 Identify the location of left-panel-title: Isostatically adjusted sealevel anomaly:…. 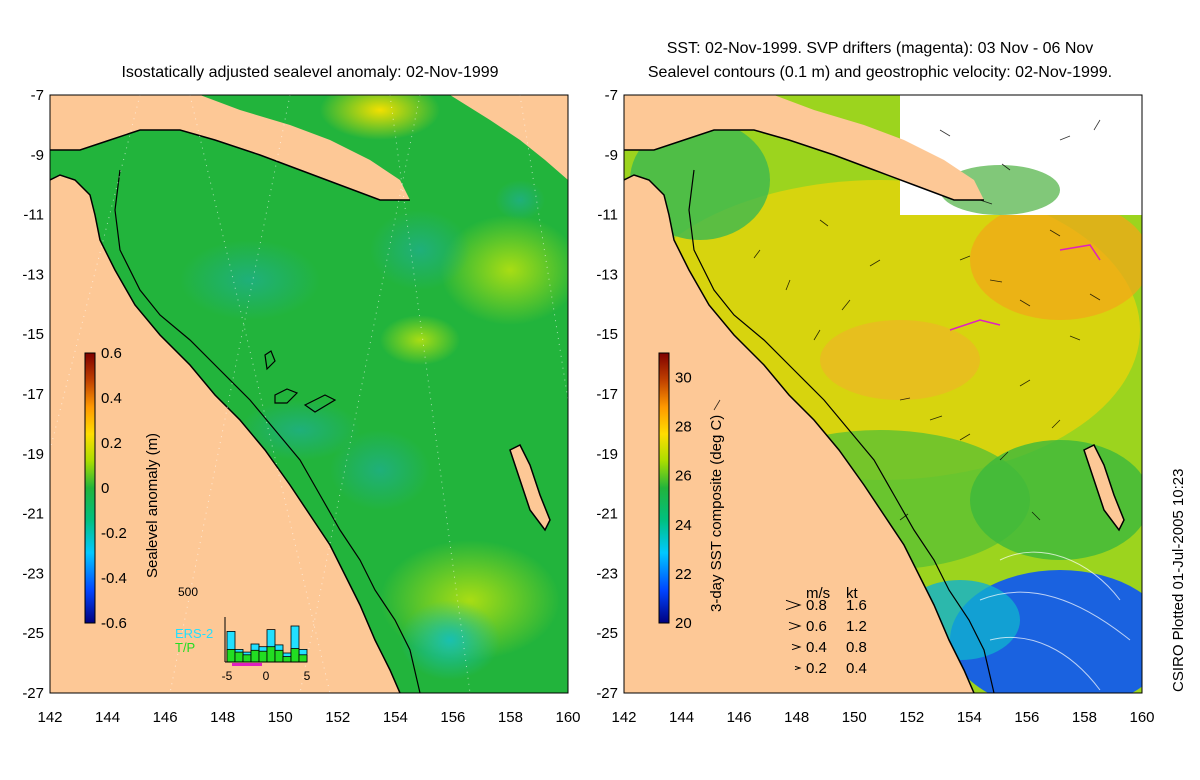
(310, 72).